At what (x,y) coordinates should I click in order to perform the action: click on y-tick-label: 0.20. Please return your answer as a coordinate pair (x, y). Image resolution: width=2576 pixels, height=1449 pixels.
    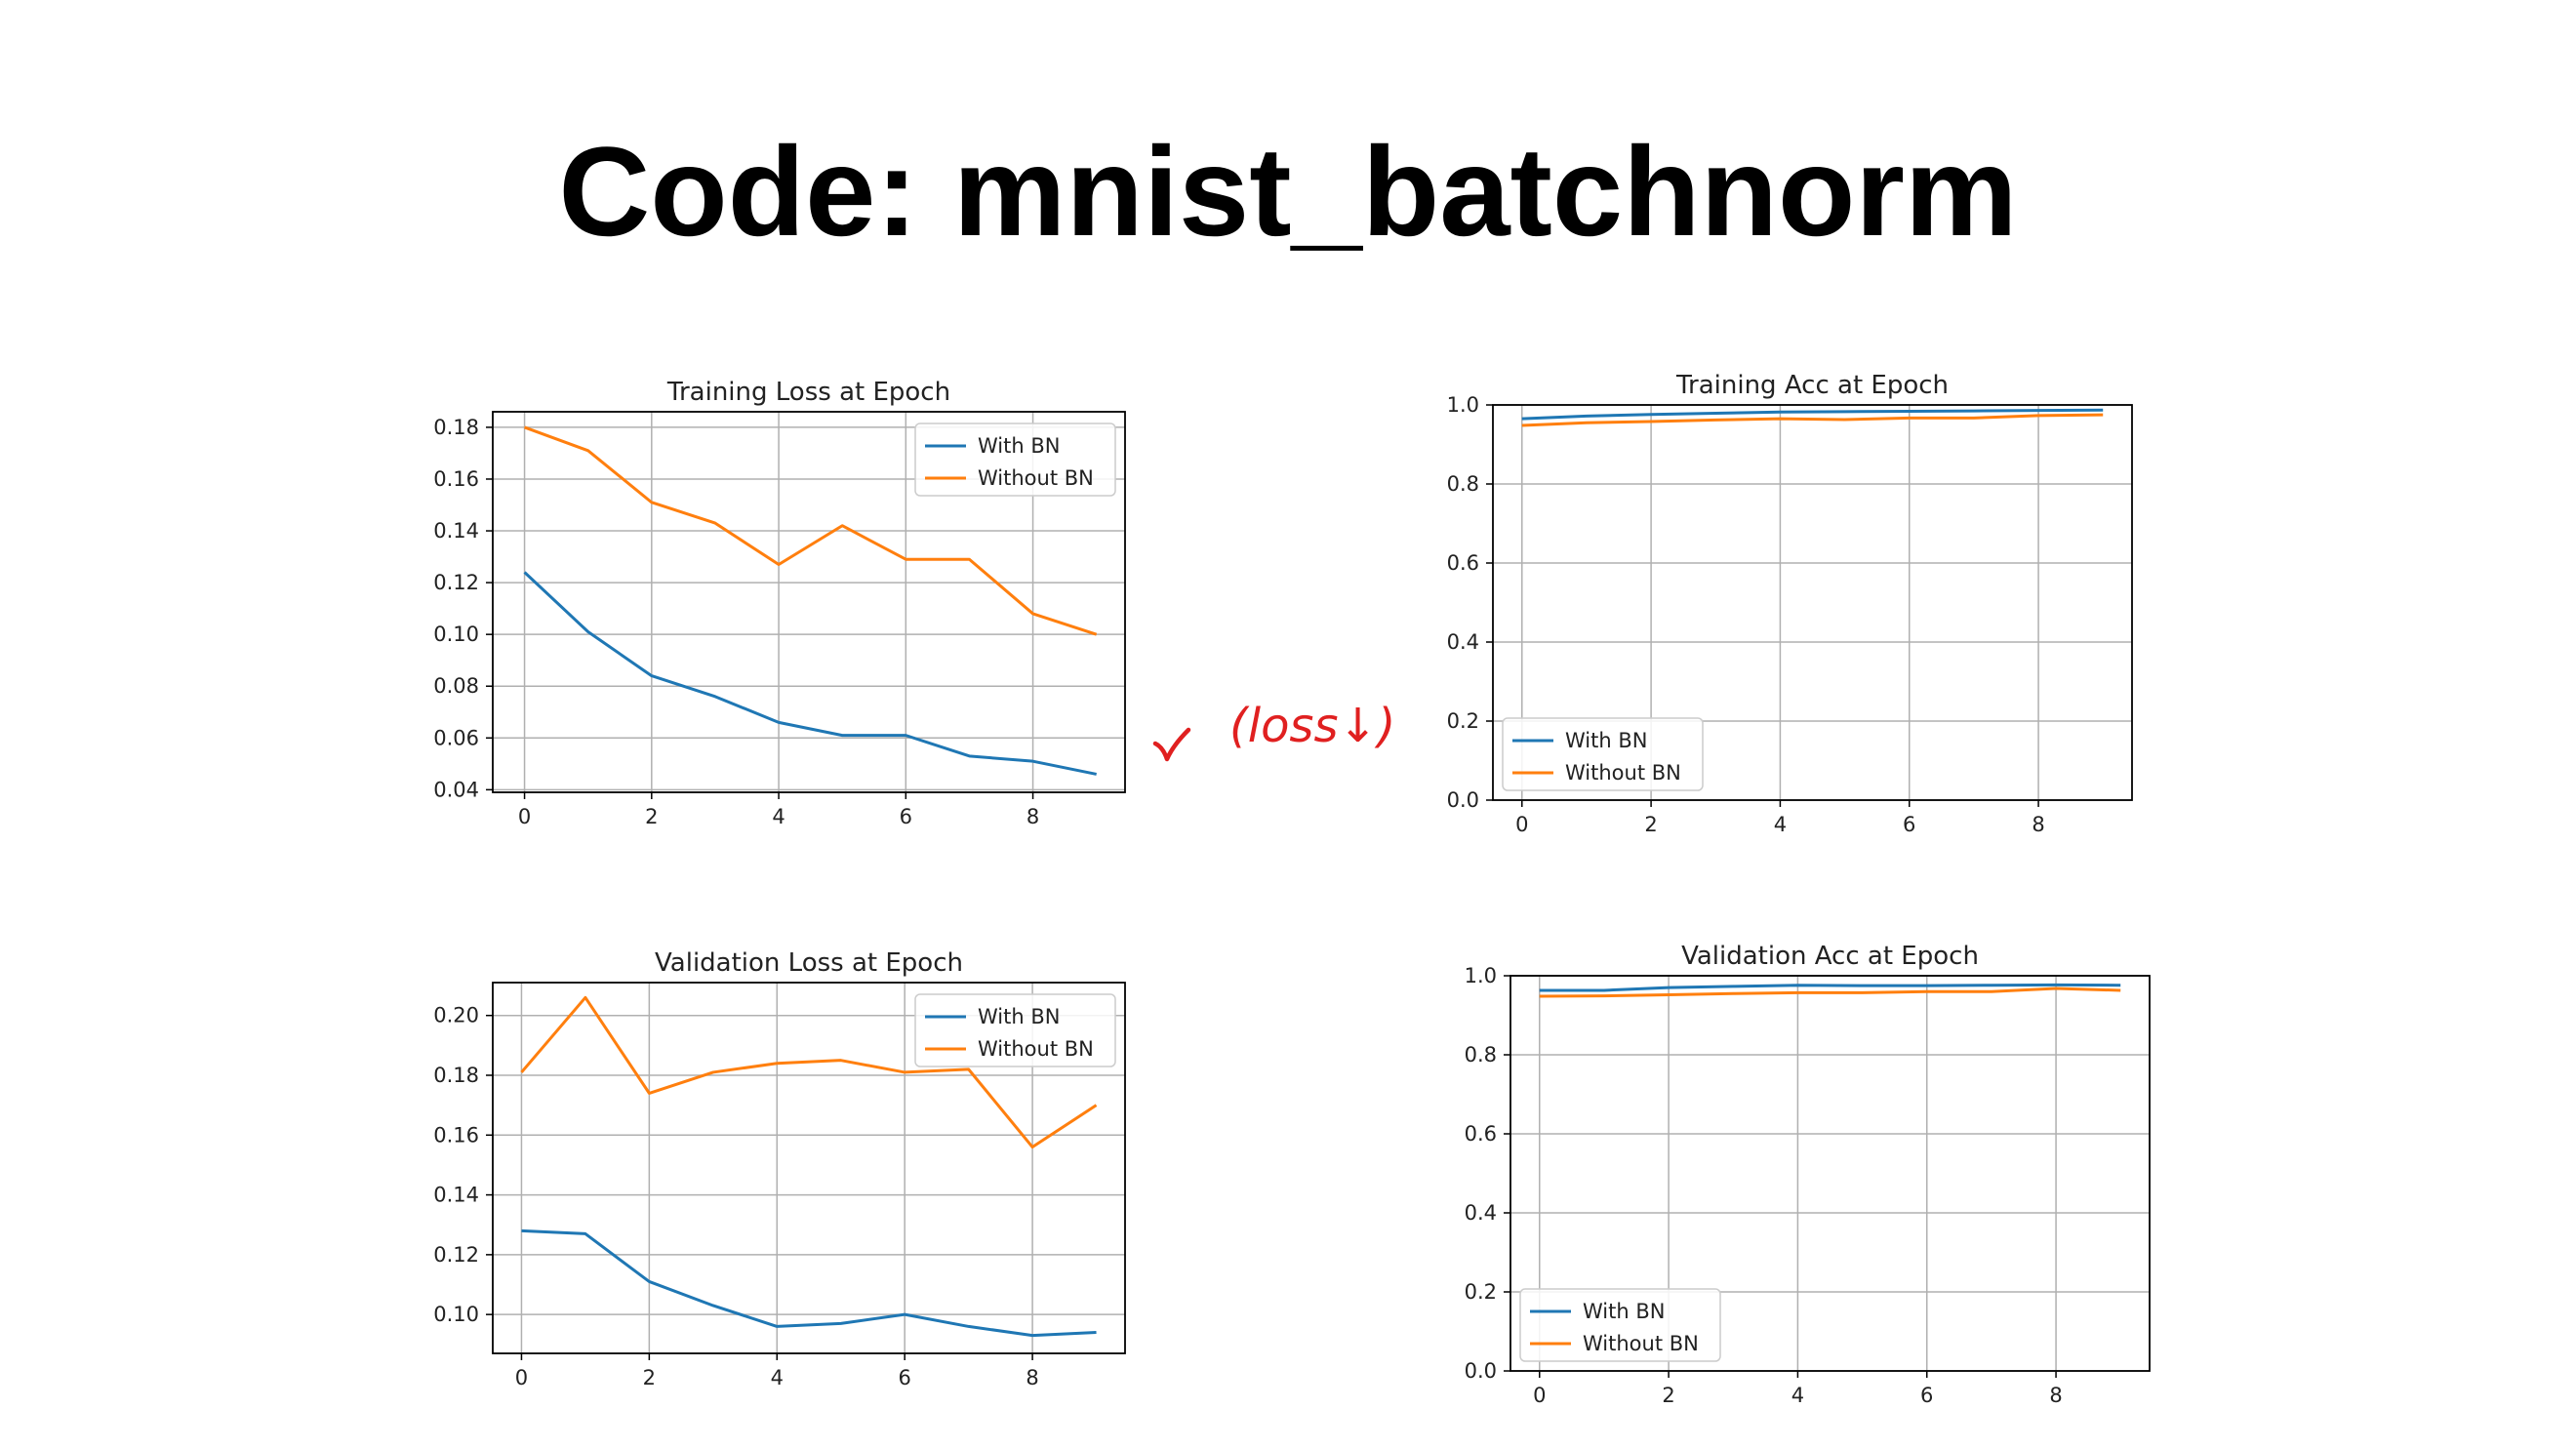
    Looking at the image, I should click on (456, 1015).